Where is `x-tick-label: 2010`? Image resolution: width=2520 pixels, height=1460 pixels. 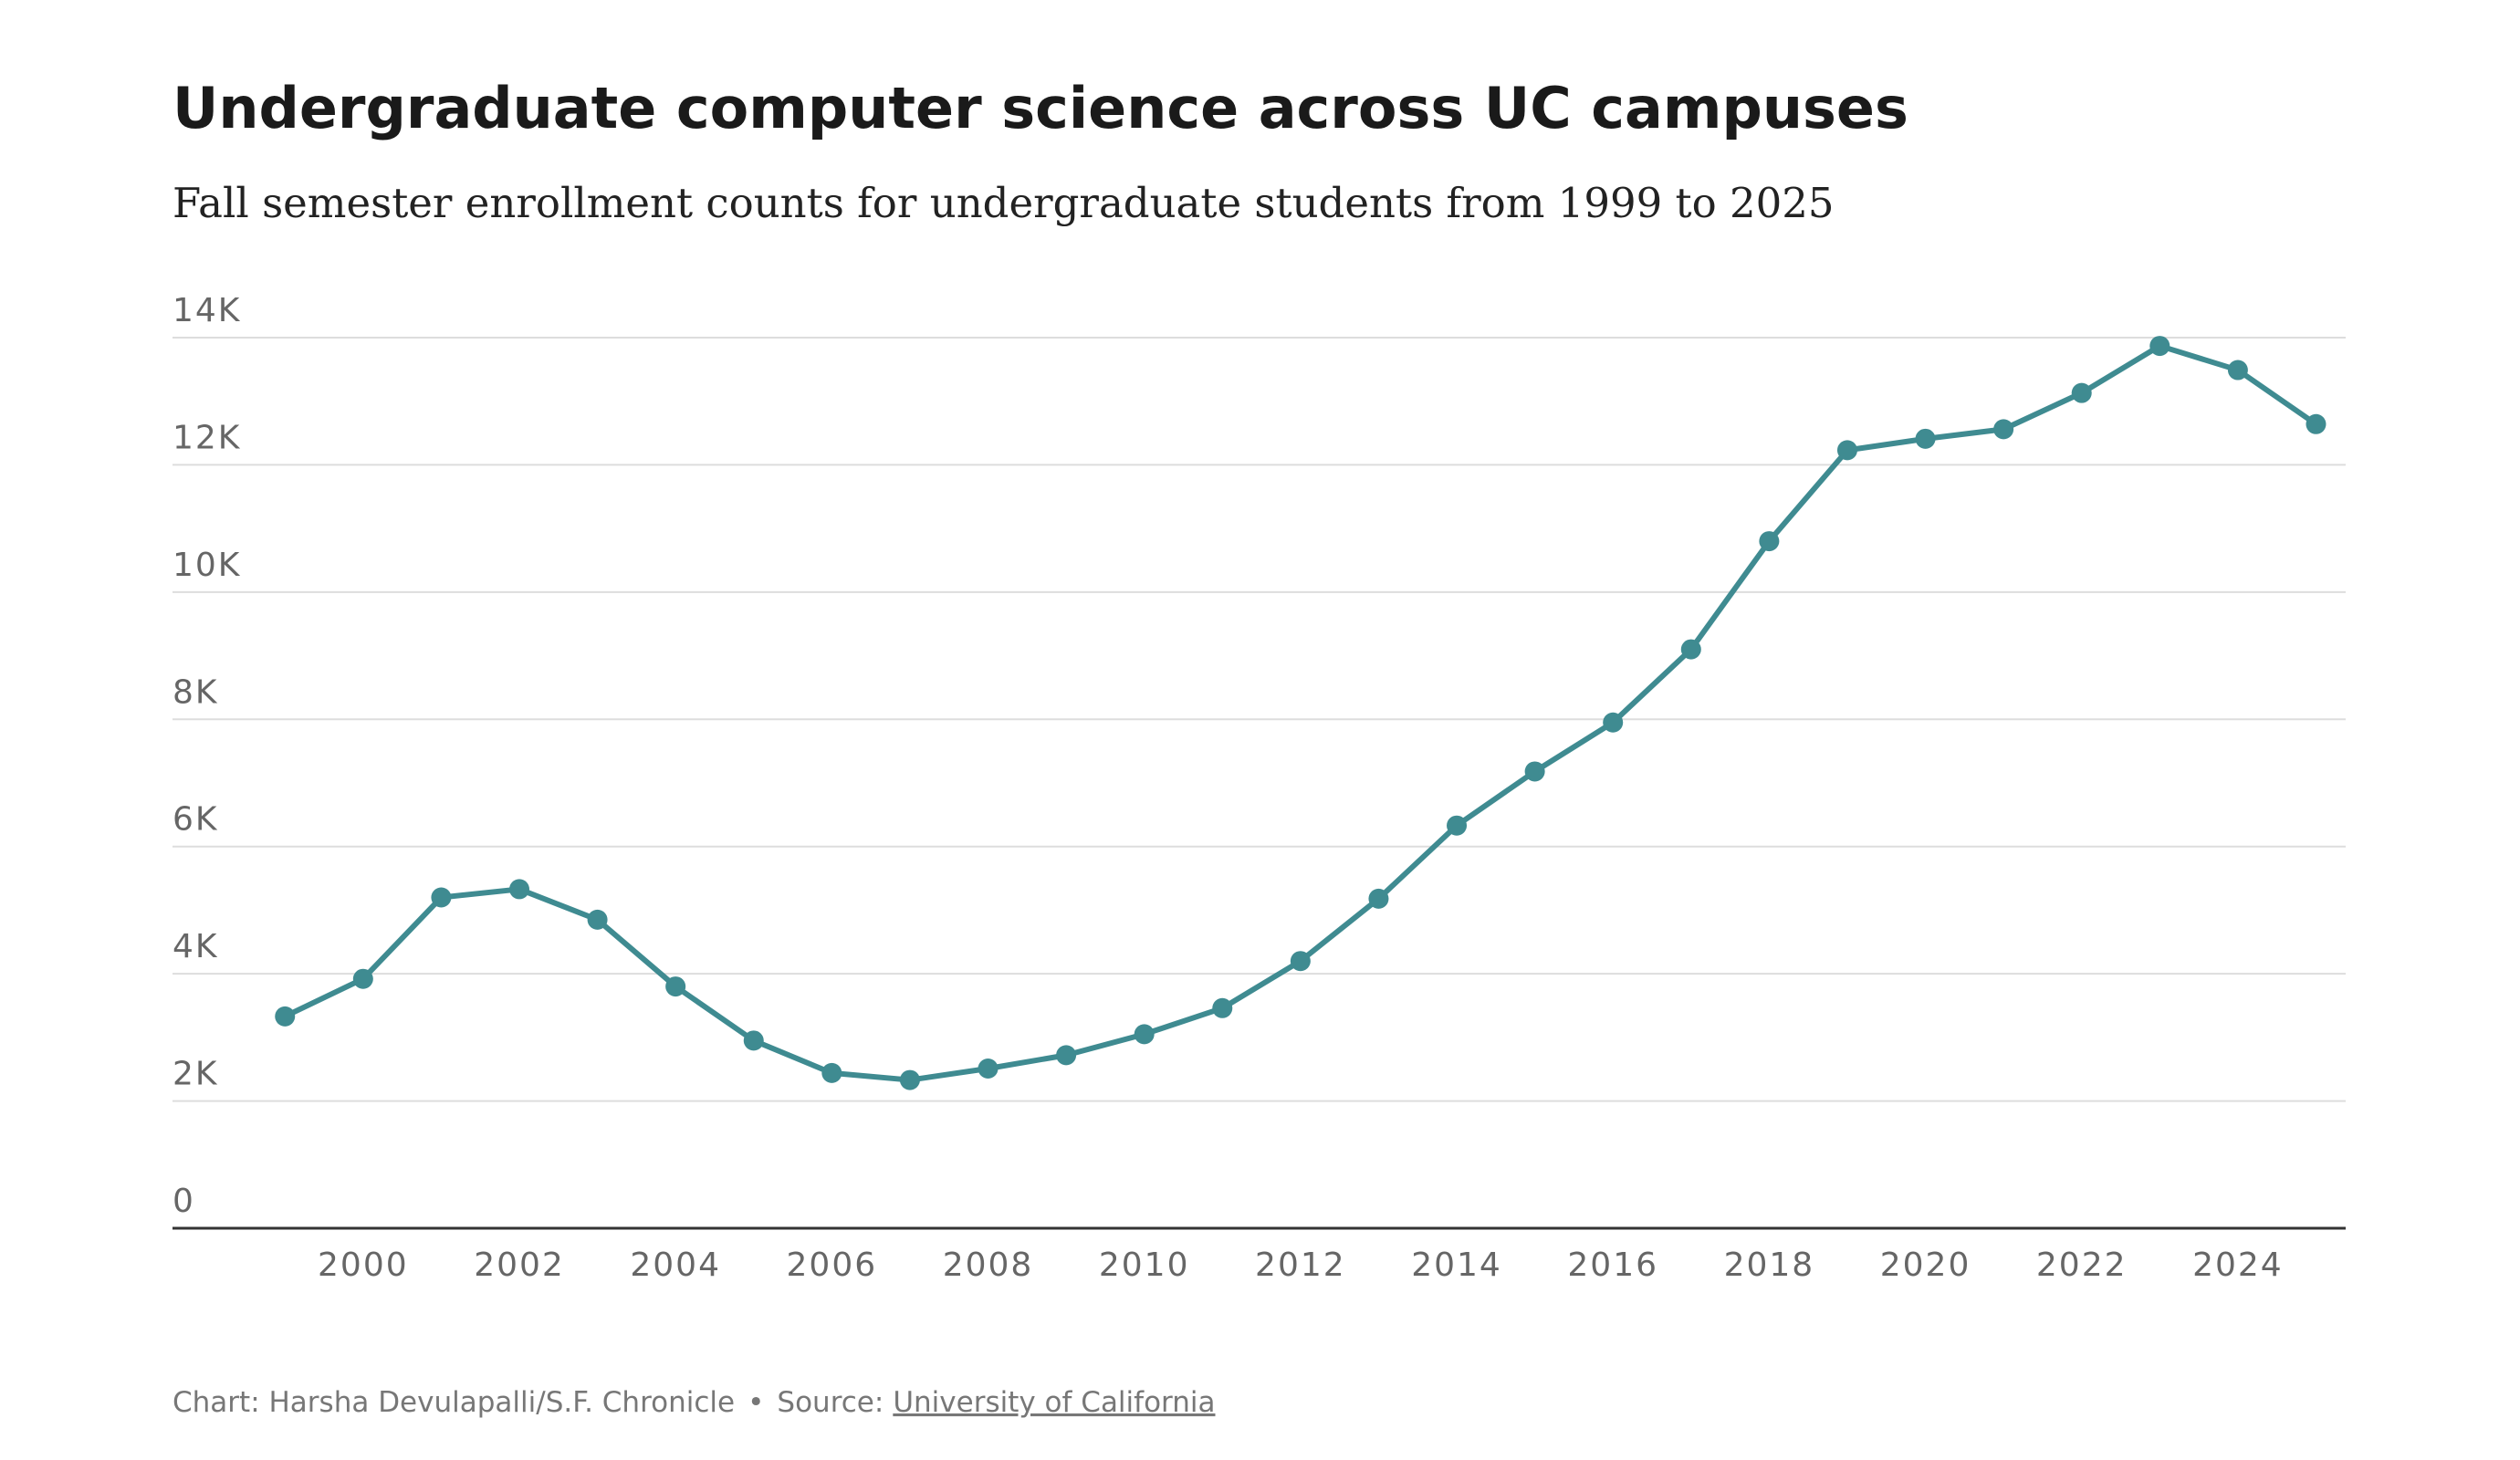
x-tick-label: 2010 is located at coordinates (1145, 1265).